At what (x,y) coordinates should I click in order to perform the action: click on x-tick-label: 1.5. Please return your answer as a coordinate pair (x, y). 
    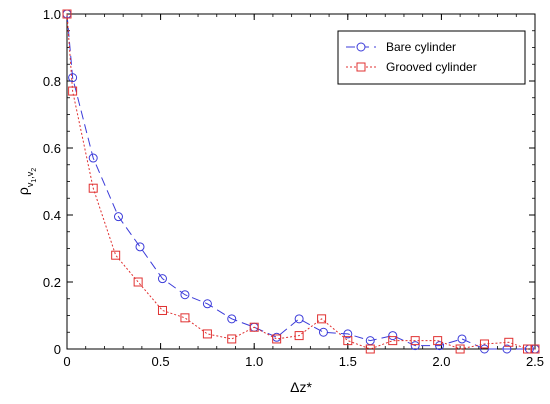
    Looking at the image, I should click on (348, 361).